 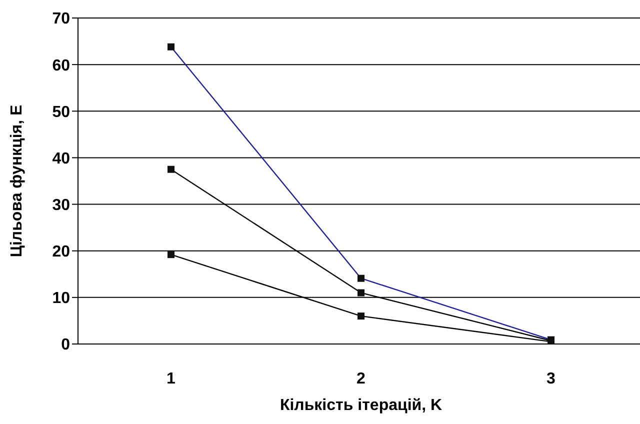 What do you see at coordinates (61, 19) in the screenshot?
I see `y-tick-label: 70` at bounding box center [61, 19].